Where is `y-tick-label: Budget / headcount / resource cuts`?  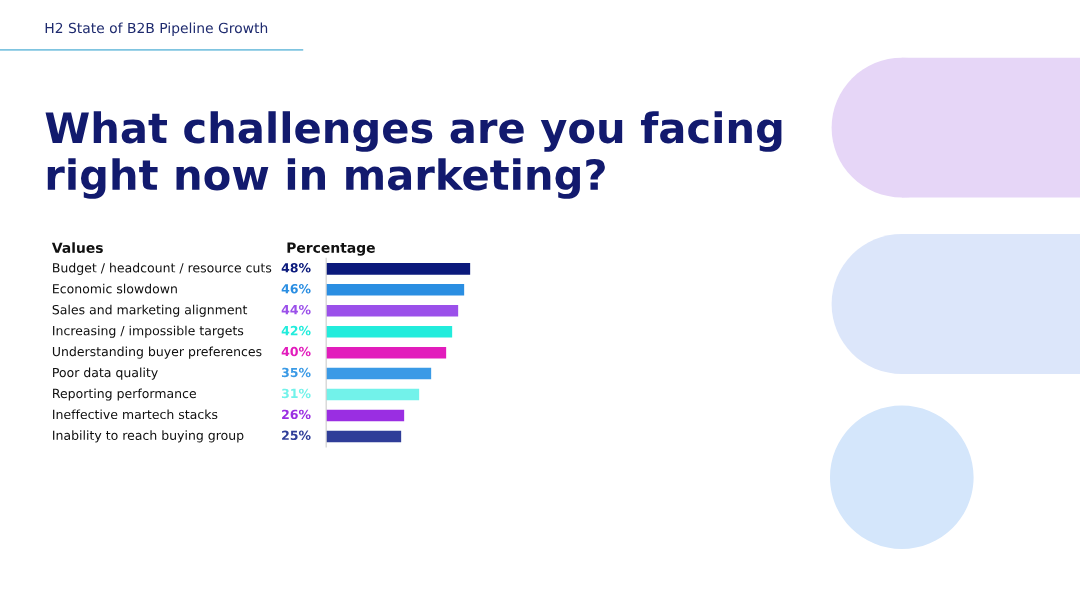 y-tick-label: Budget / headcount / resource cuts is located at coordinates (162, 268).